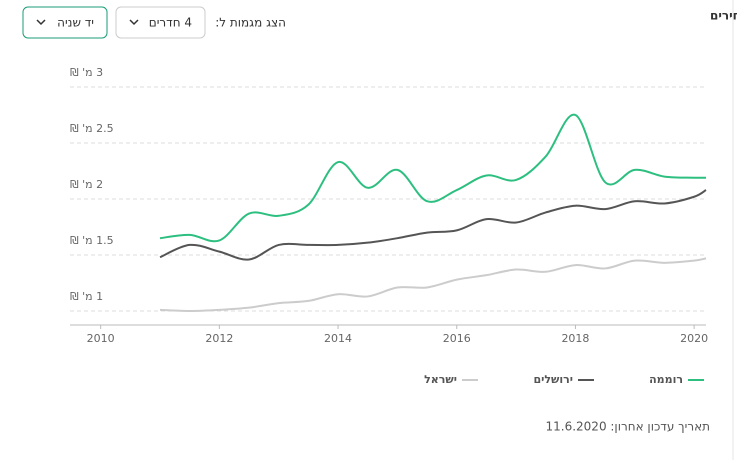 This screenshot has height=460, width=737. What do you see at coordinates (694, 338) in the screenshot?
I see `x-tick-label: 2020` at bounding box center [694, 338].